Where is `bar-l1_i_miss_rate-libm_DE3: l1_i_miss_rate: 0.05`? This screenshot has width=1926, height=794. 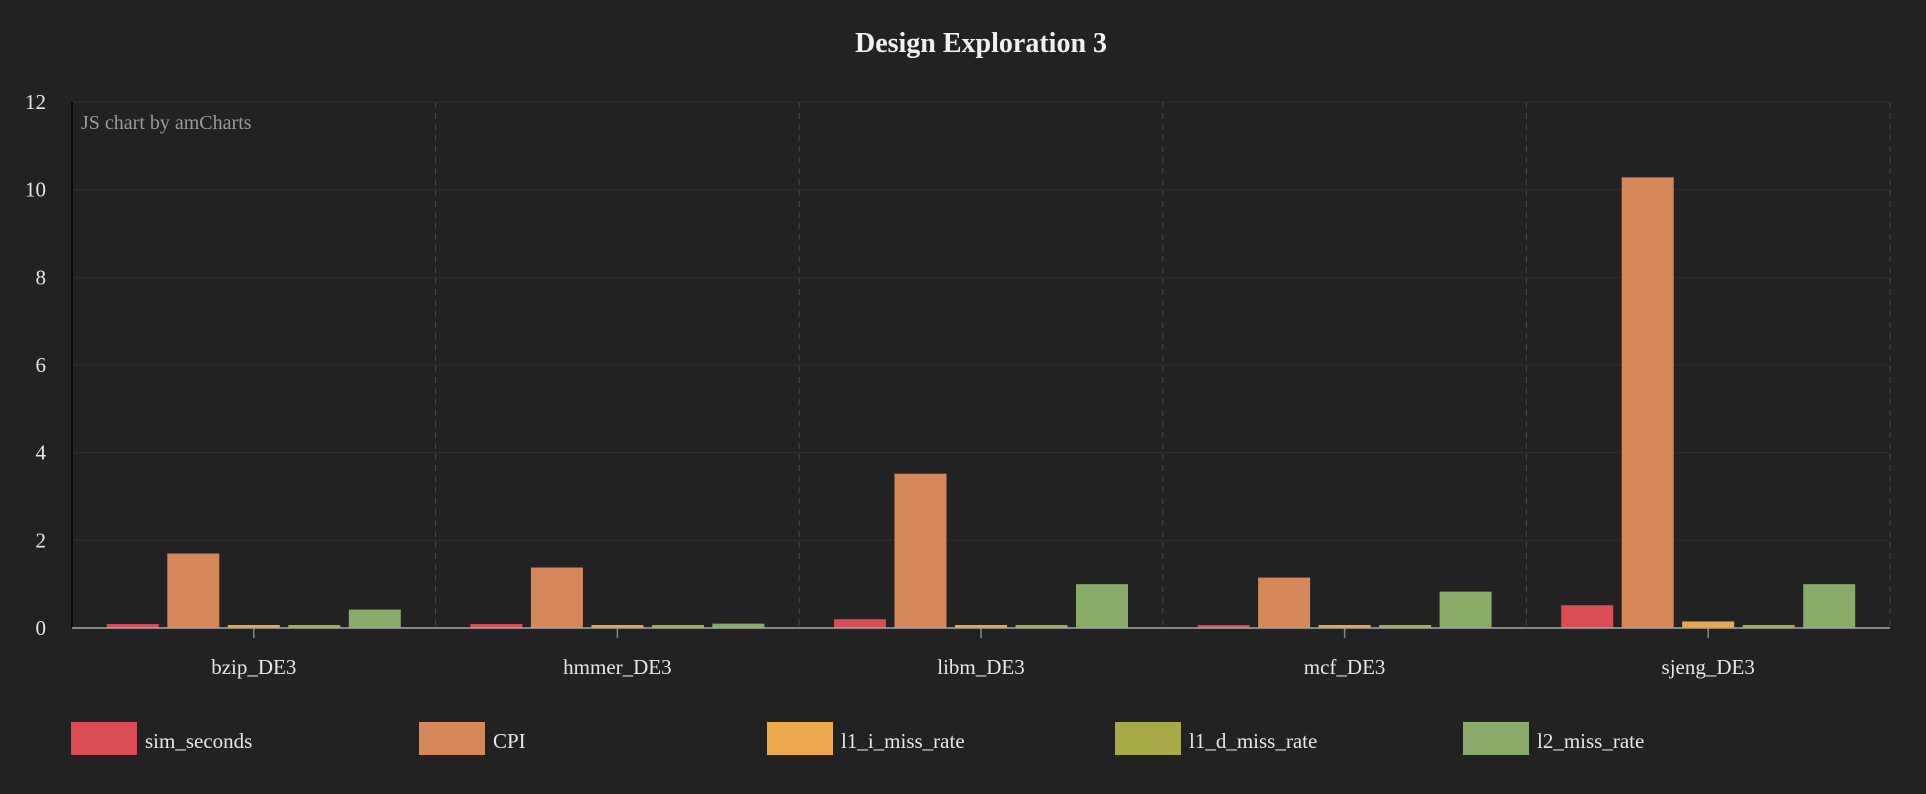 bar-l1_i_miss_rate-libm_DE3: l1_i_miss_rate: 0.05 is located at coordinates (981, 626).